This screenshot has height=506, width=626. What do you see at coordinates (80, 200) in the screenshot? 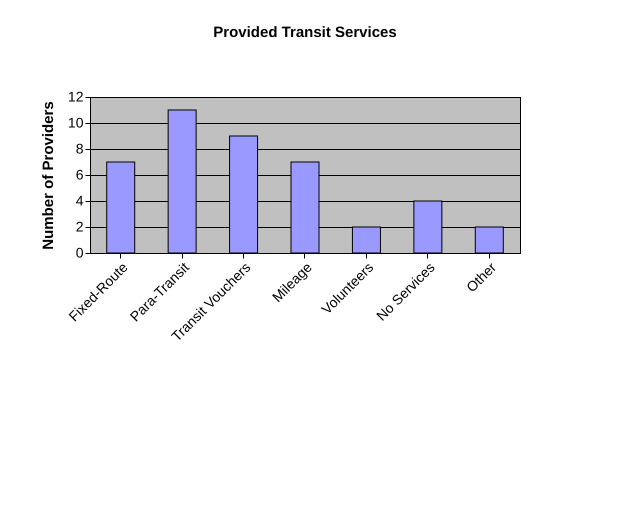
I see `y-tick-label: 4` at bounding box center [80, 200].